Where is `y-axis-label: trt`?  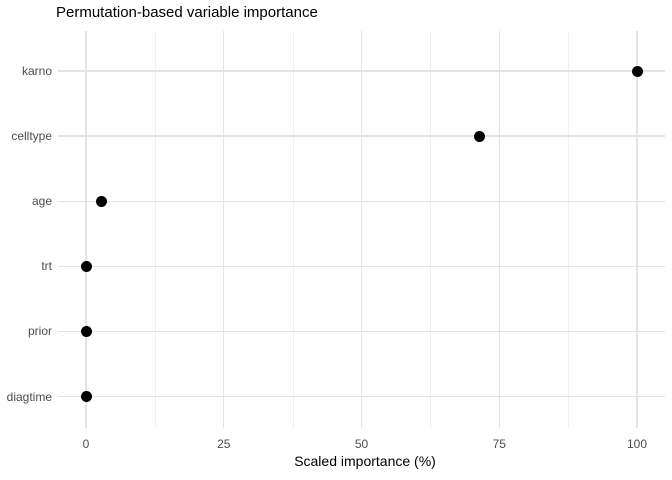 y-axis-label: trt is located at coordinates (46, 266).